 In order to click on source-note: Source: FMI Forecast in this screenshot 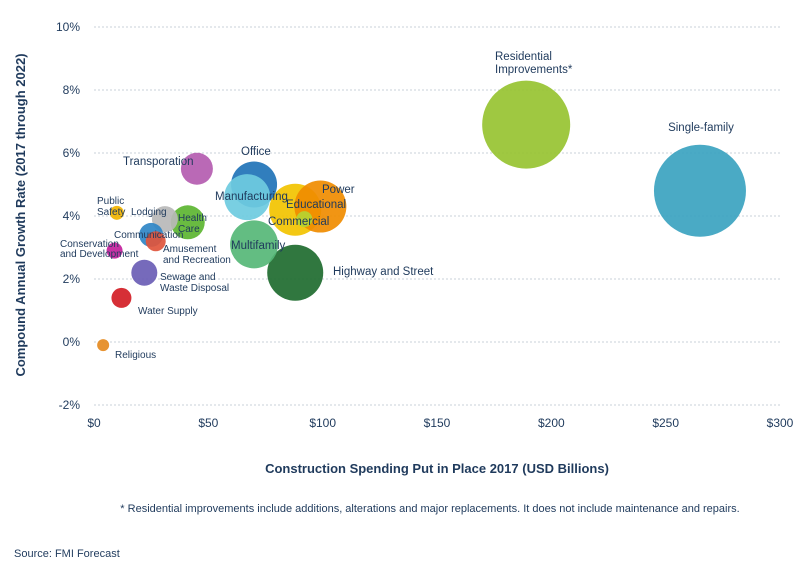, I will do `click(67, 554)`.